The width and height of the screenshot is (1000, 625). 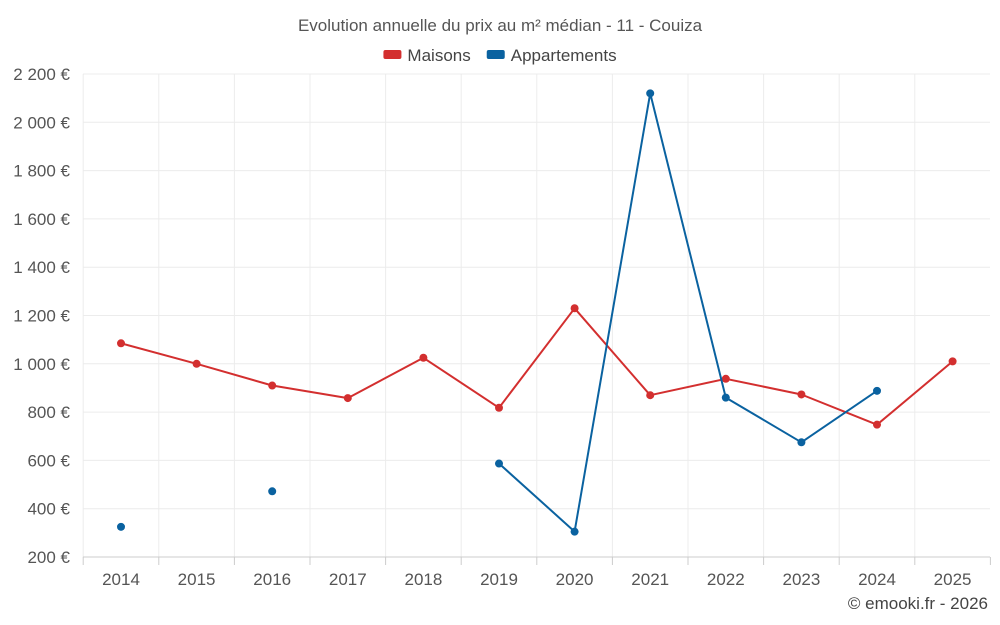 What do you see at coordinates (48, 509) in the screenshot?
I see `y-tick-label: 400 €` at bounding box center [48, 509].